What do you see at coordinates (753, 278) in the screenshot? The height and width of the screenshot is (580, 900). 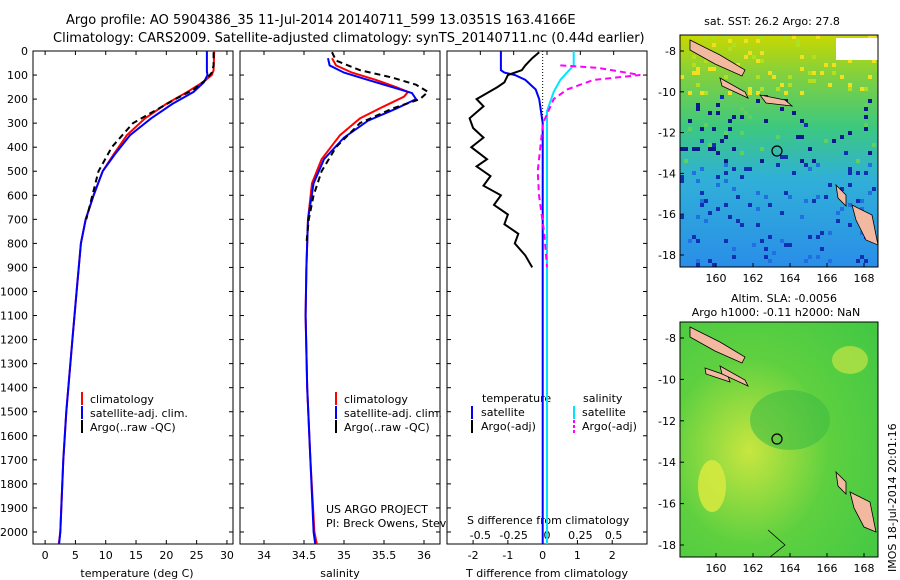 I see `map-lon-label: 162` at bounding box center [753, 278].